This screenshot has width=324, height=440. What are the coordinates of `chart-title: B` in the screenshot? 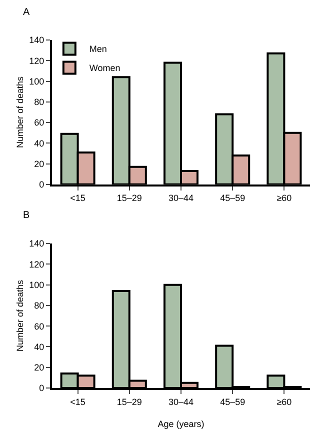 It's located at (26, 215).